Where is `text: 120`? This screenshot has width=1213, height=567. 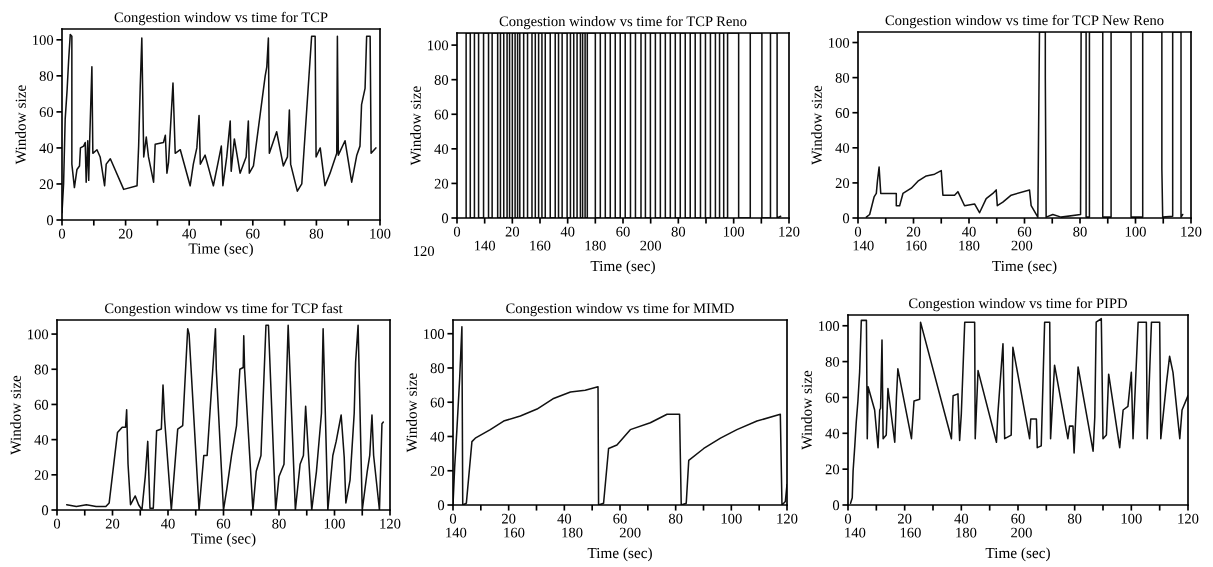
text: 120 is located at coordinates (424, 251).